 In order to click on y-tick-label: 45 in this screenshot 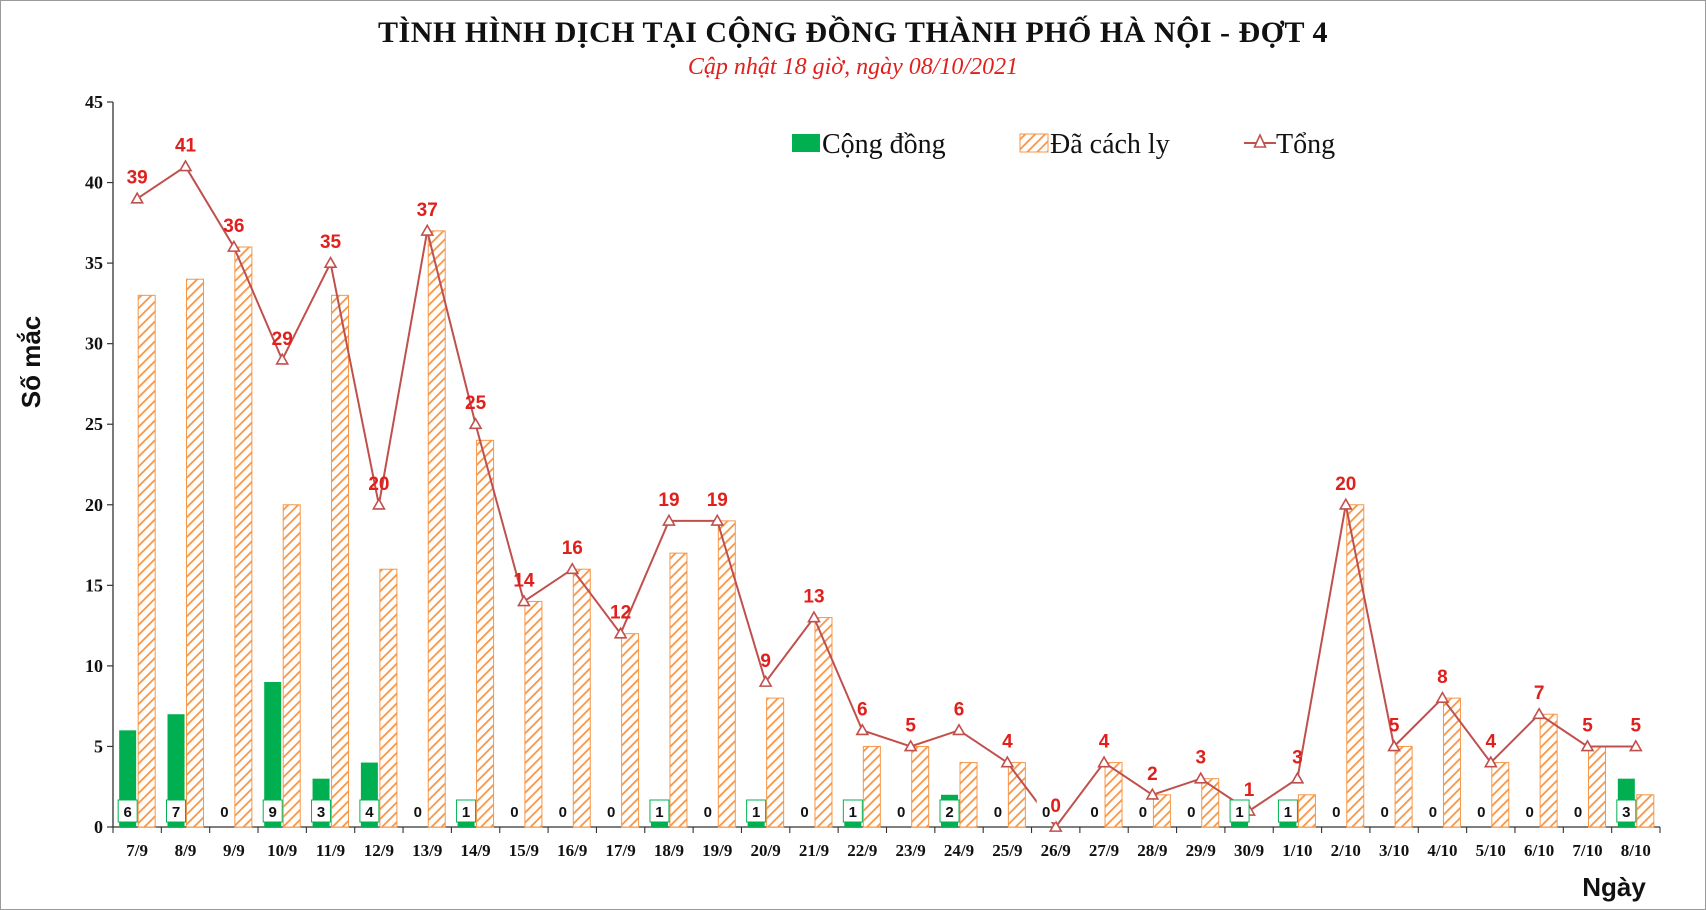, I will do `click(94, 102)`.